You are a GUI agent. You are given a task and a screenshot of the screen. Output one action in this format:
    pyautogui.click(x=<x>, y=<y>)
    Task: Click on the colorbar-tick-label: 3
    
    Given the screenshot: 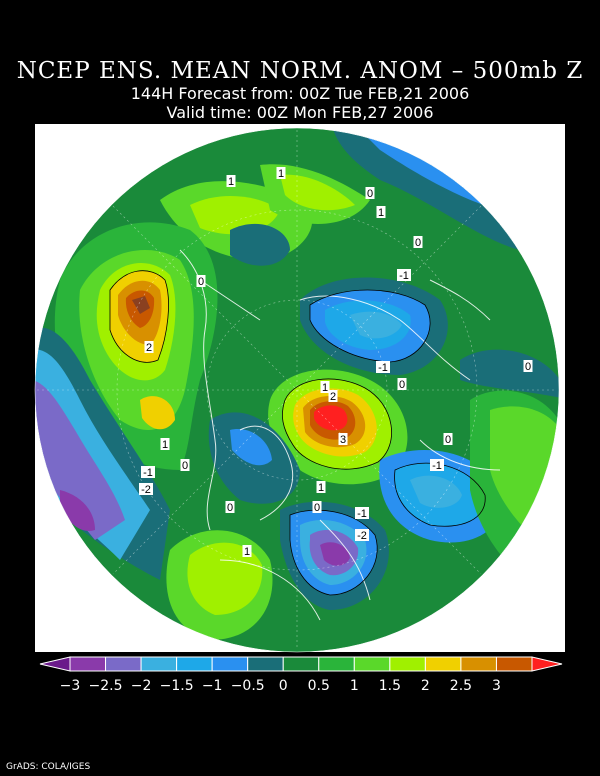 What is the action you would take?
    pyautogui.click(x=496, y=686)
    